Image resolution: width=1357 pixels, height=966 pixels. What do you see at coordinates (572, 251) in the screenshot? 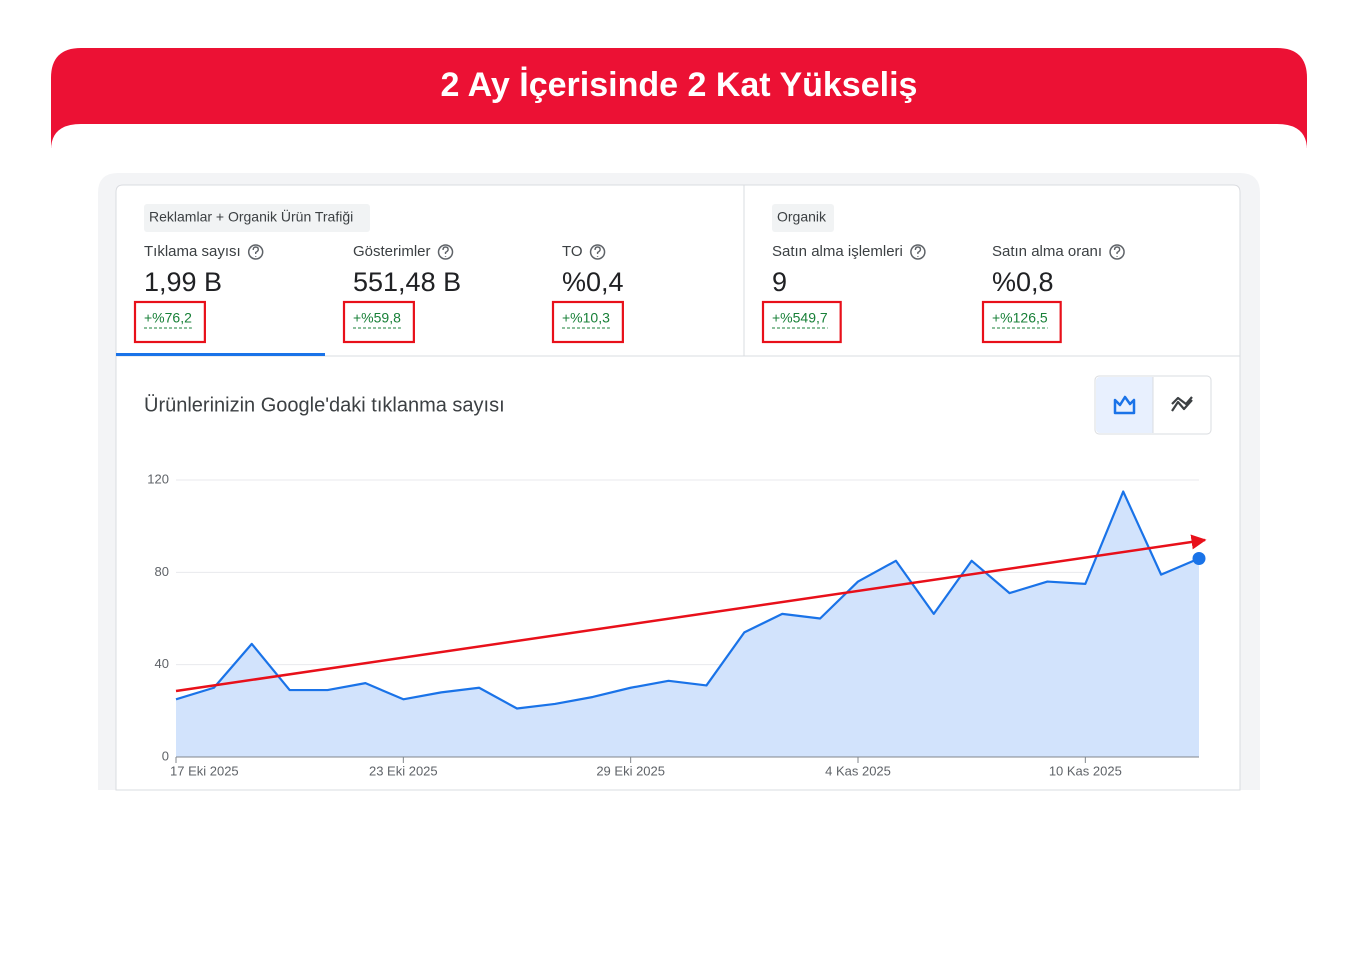
I see `metric-name: TO` at bounding box center [572, 251].